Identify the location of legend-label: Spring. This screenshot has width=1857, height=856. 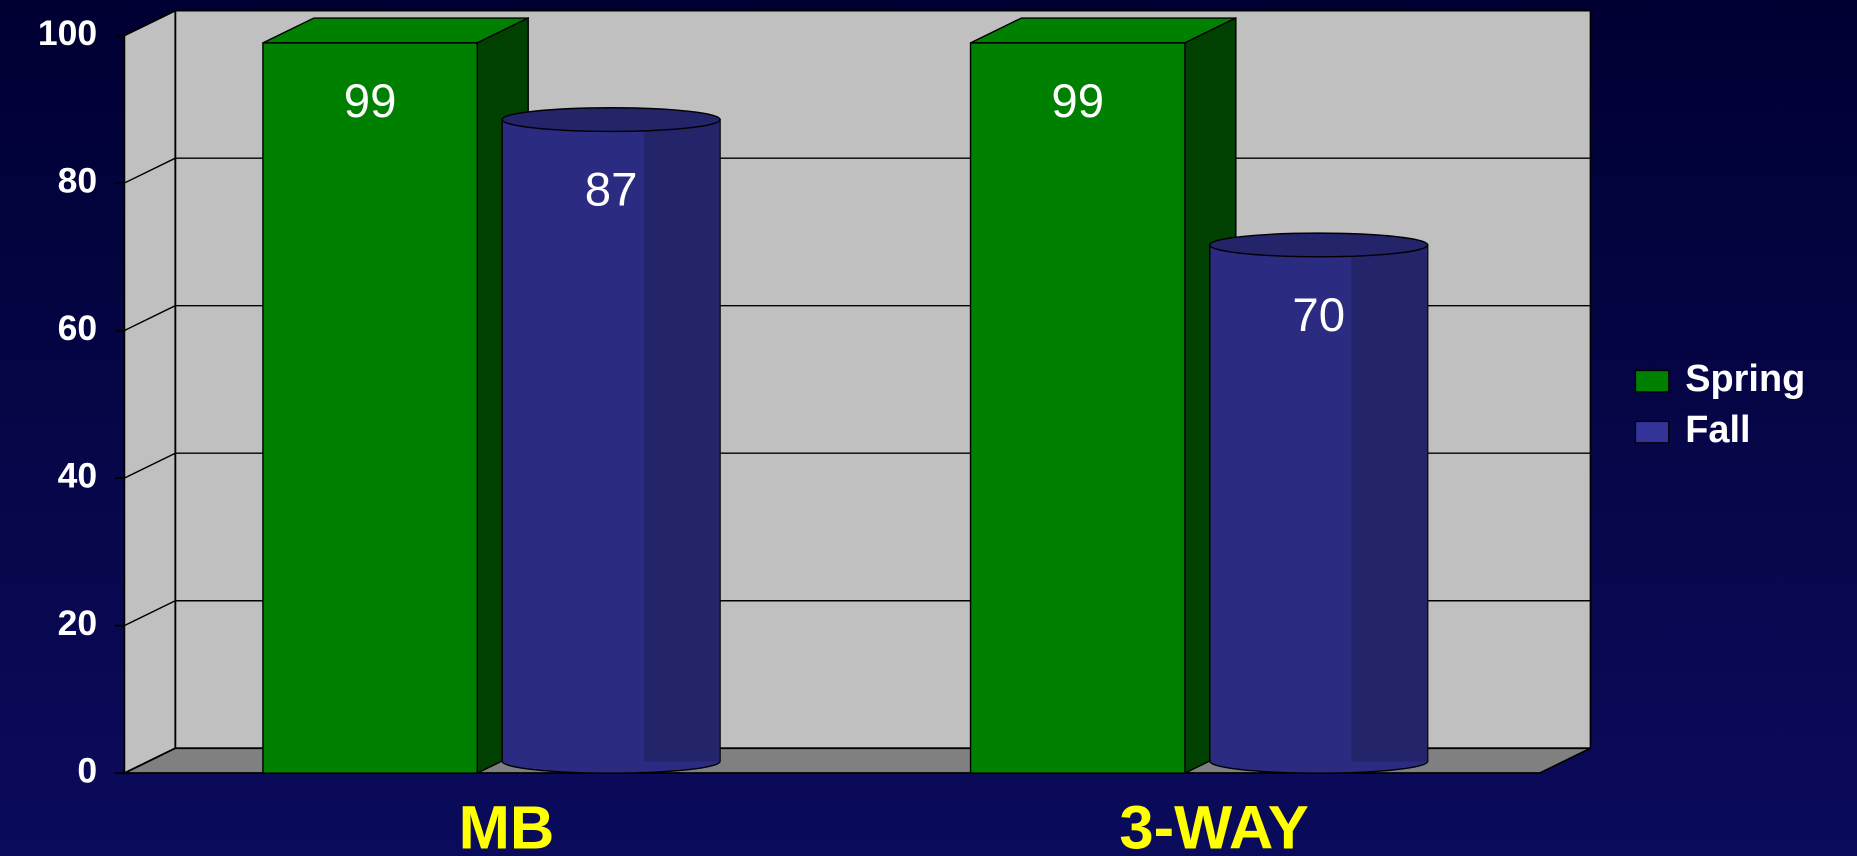
(1745, 379).